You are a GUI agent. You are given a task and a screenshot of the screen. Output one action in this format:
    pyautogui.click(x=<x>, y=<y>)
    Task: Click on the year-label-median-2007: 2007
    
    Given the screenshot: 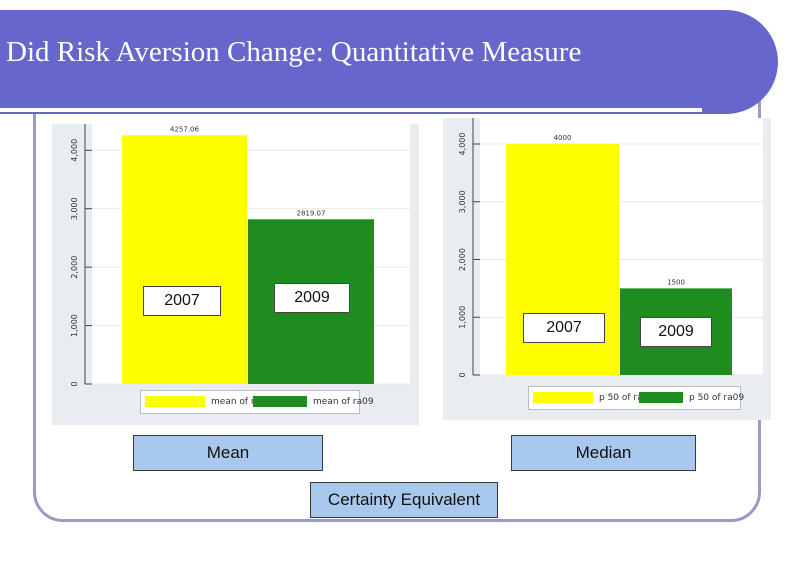 What is the action you would take?
    pyautogui.click(x=564, y=328)
    